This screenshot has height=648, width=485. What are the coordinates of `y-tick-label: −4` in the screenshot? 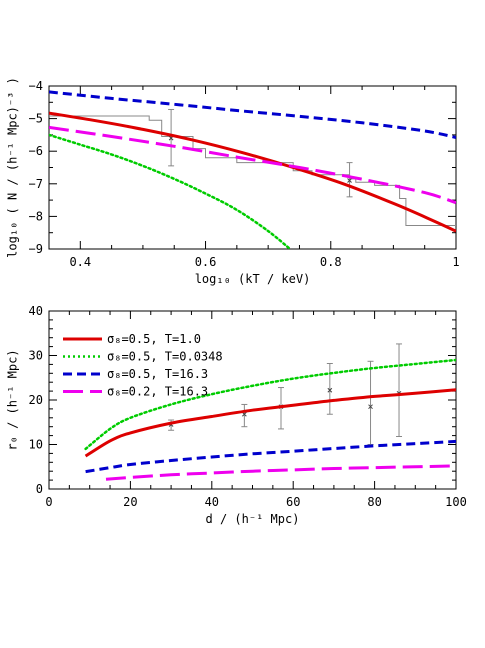 It's located at (36, 86).